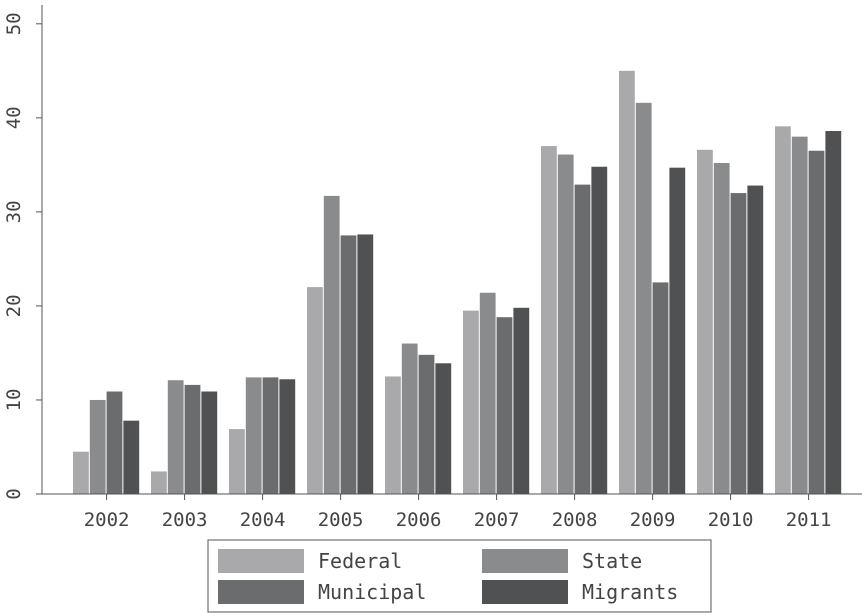 Image resolution: width=862 pixels, height=613 pixels. Describe the element at coordinates (372, 592) in the screenshot. I see `legend-label-municipal: Municipal` at that location.